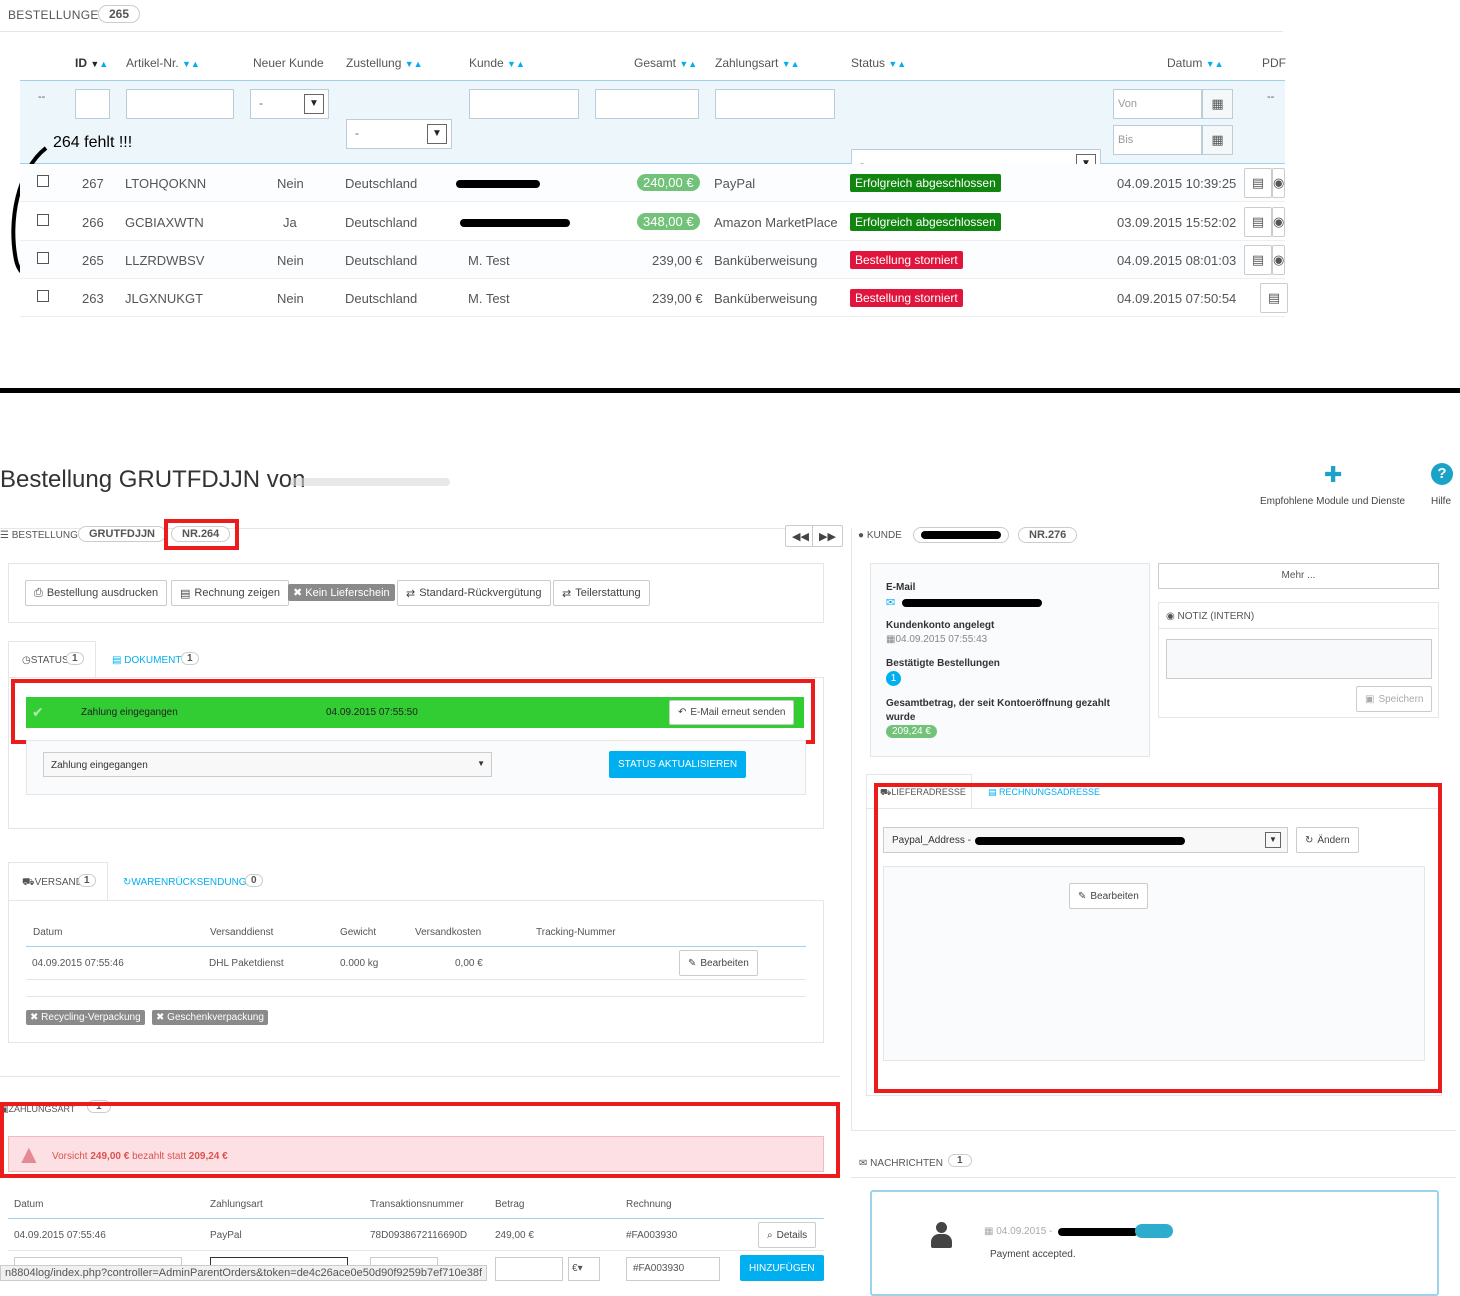  I want to click on filter-date-to: Bis, so click(1157, 140).